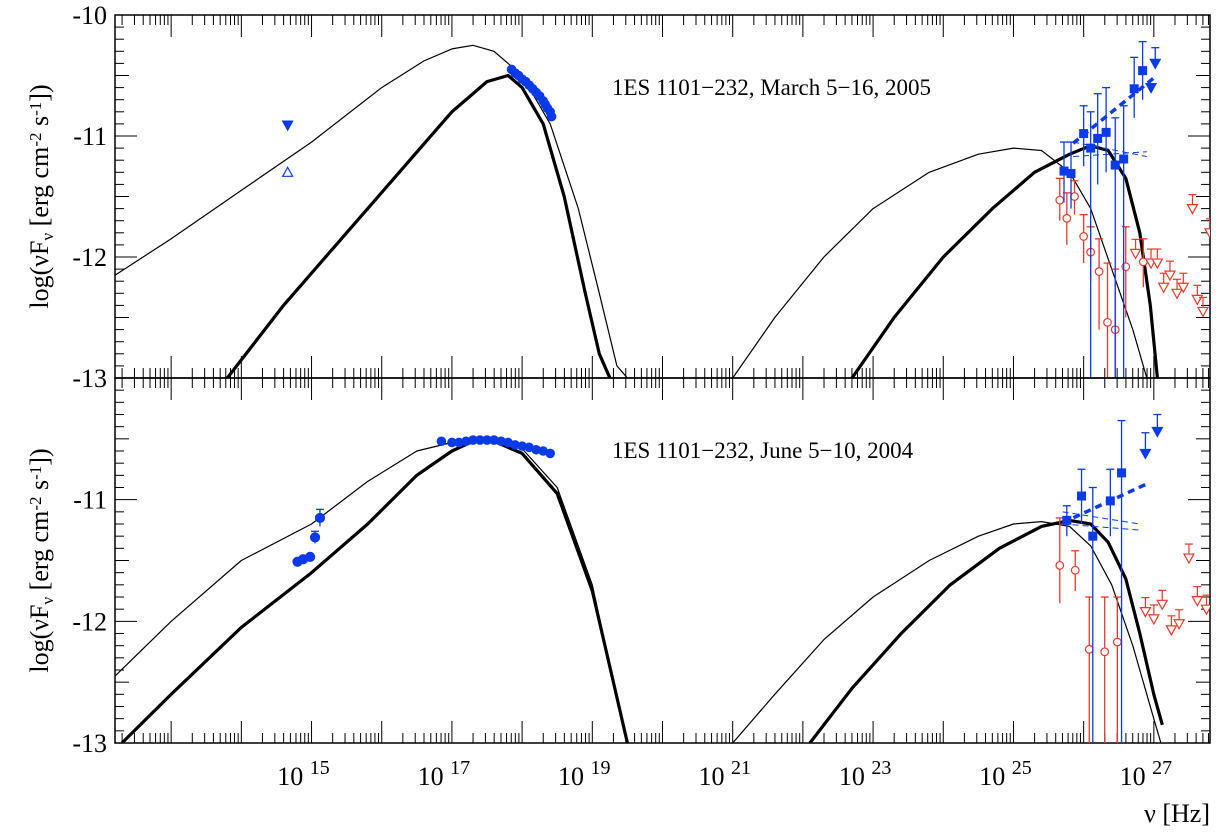 The height and width of the screenshot is (833, 1220). I want to click on y-tick-label: -13, so click(89, 378).